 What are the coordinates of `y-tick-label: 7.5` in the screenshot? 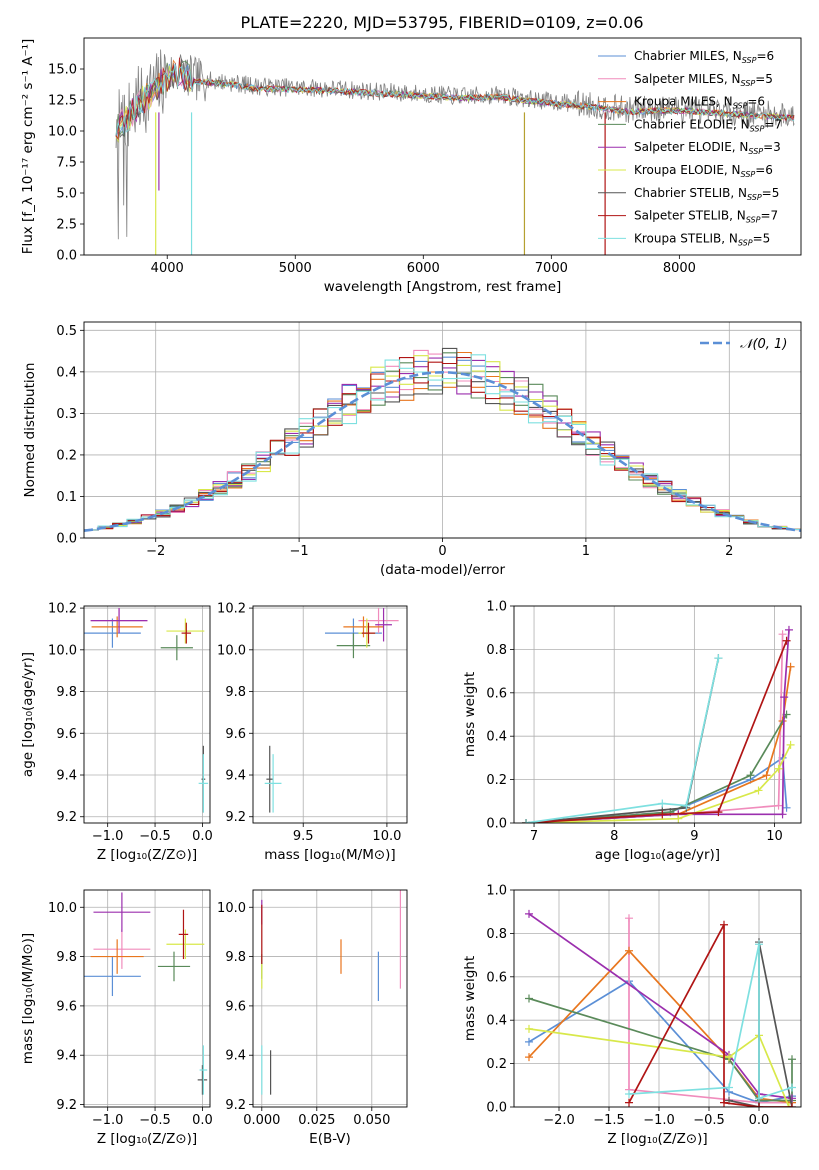 It's located at (66, 163).